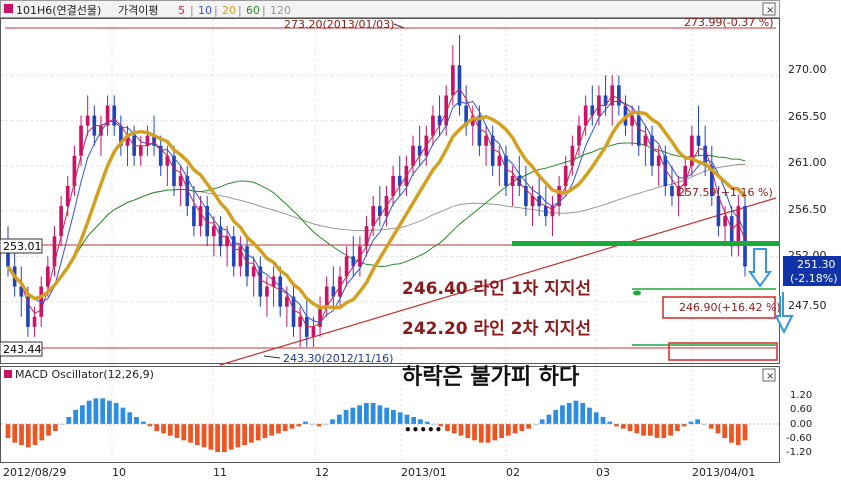 The height and width of the screenshot is (482, 841). I want to click on macd-tick: 0.00, so click(801, 424).